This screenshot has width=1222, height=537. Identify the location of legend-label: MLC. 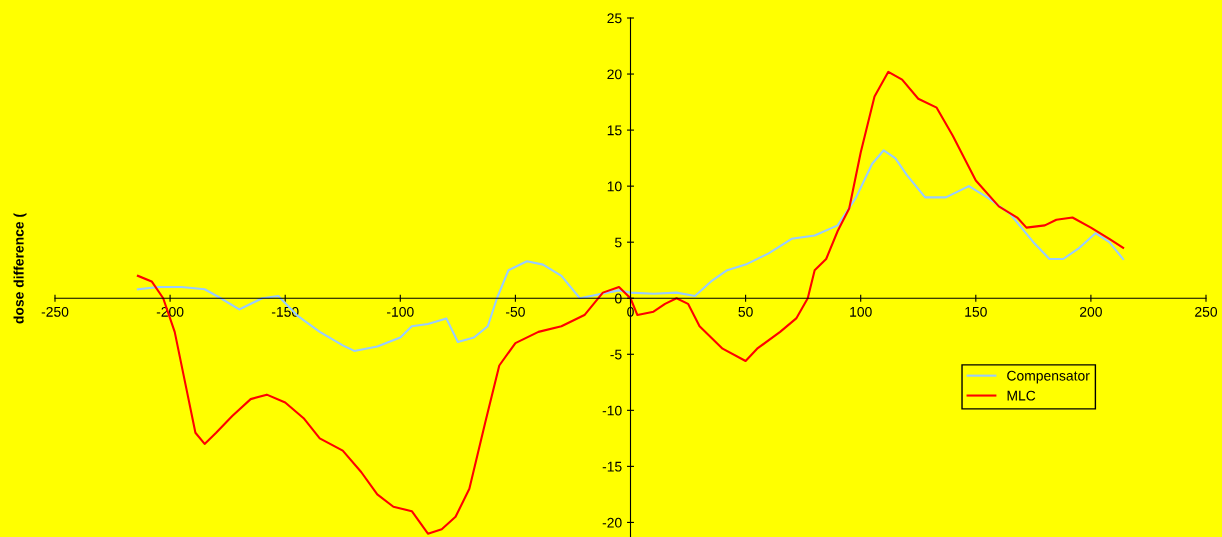
(1021, 395).